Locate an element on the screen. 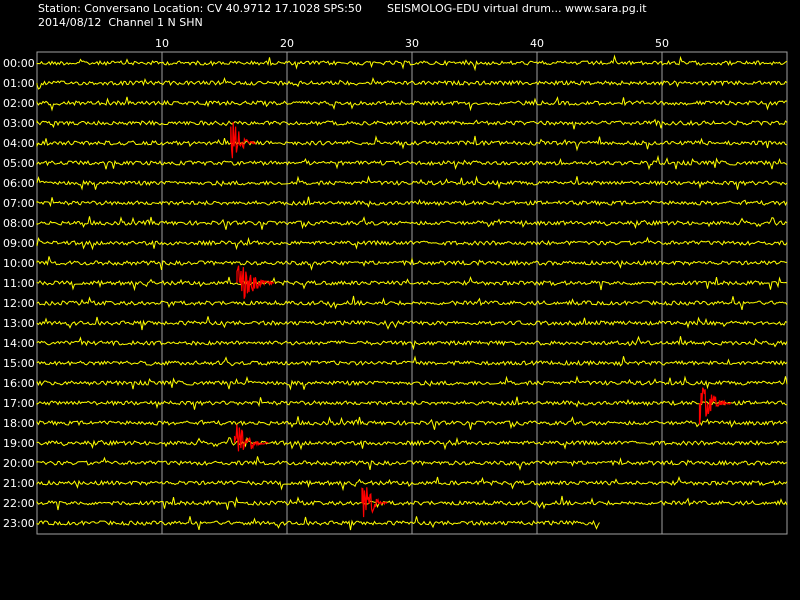 Image resolution: width=800 pixels, height=600 pixels. row-time-label: 02:00 is located at coordinates (19, 103).